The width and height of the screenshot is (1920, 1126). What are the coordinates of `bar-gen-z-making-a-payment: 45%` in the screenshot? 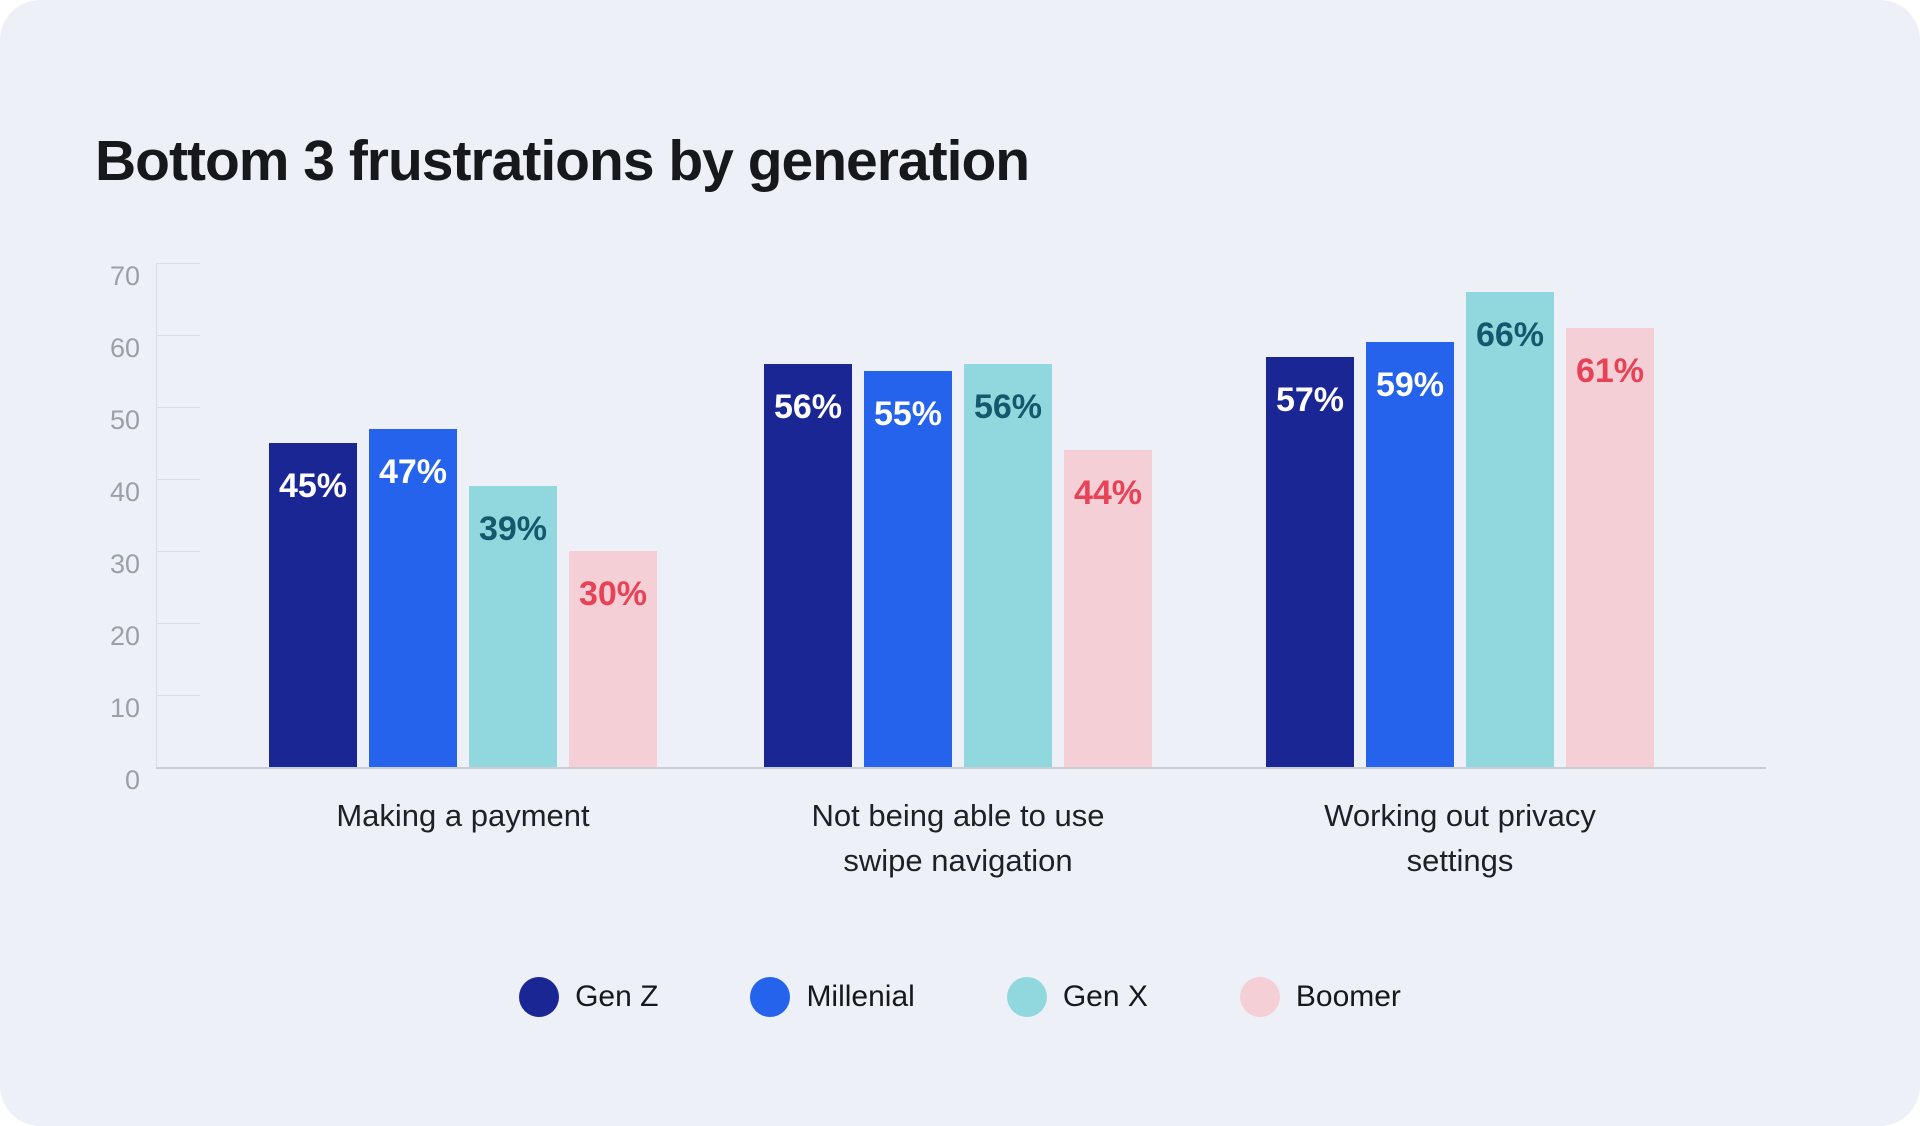 It's located at (313, 605).